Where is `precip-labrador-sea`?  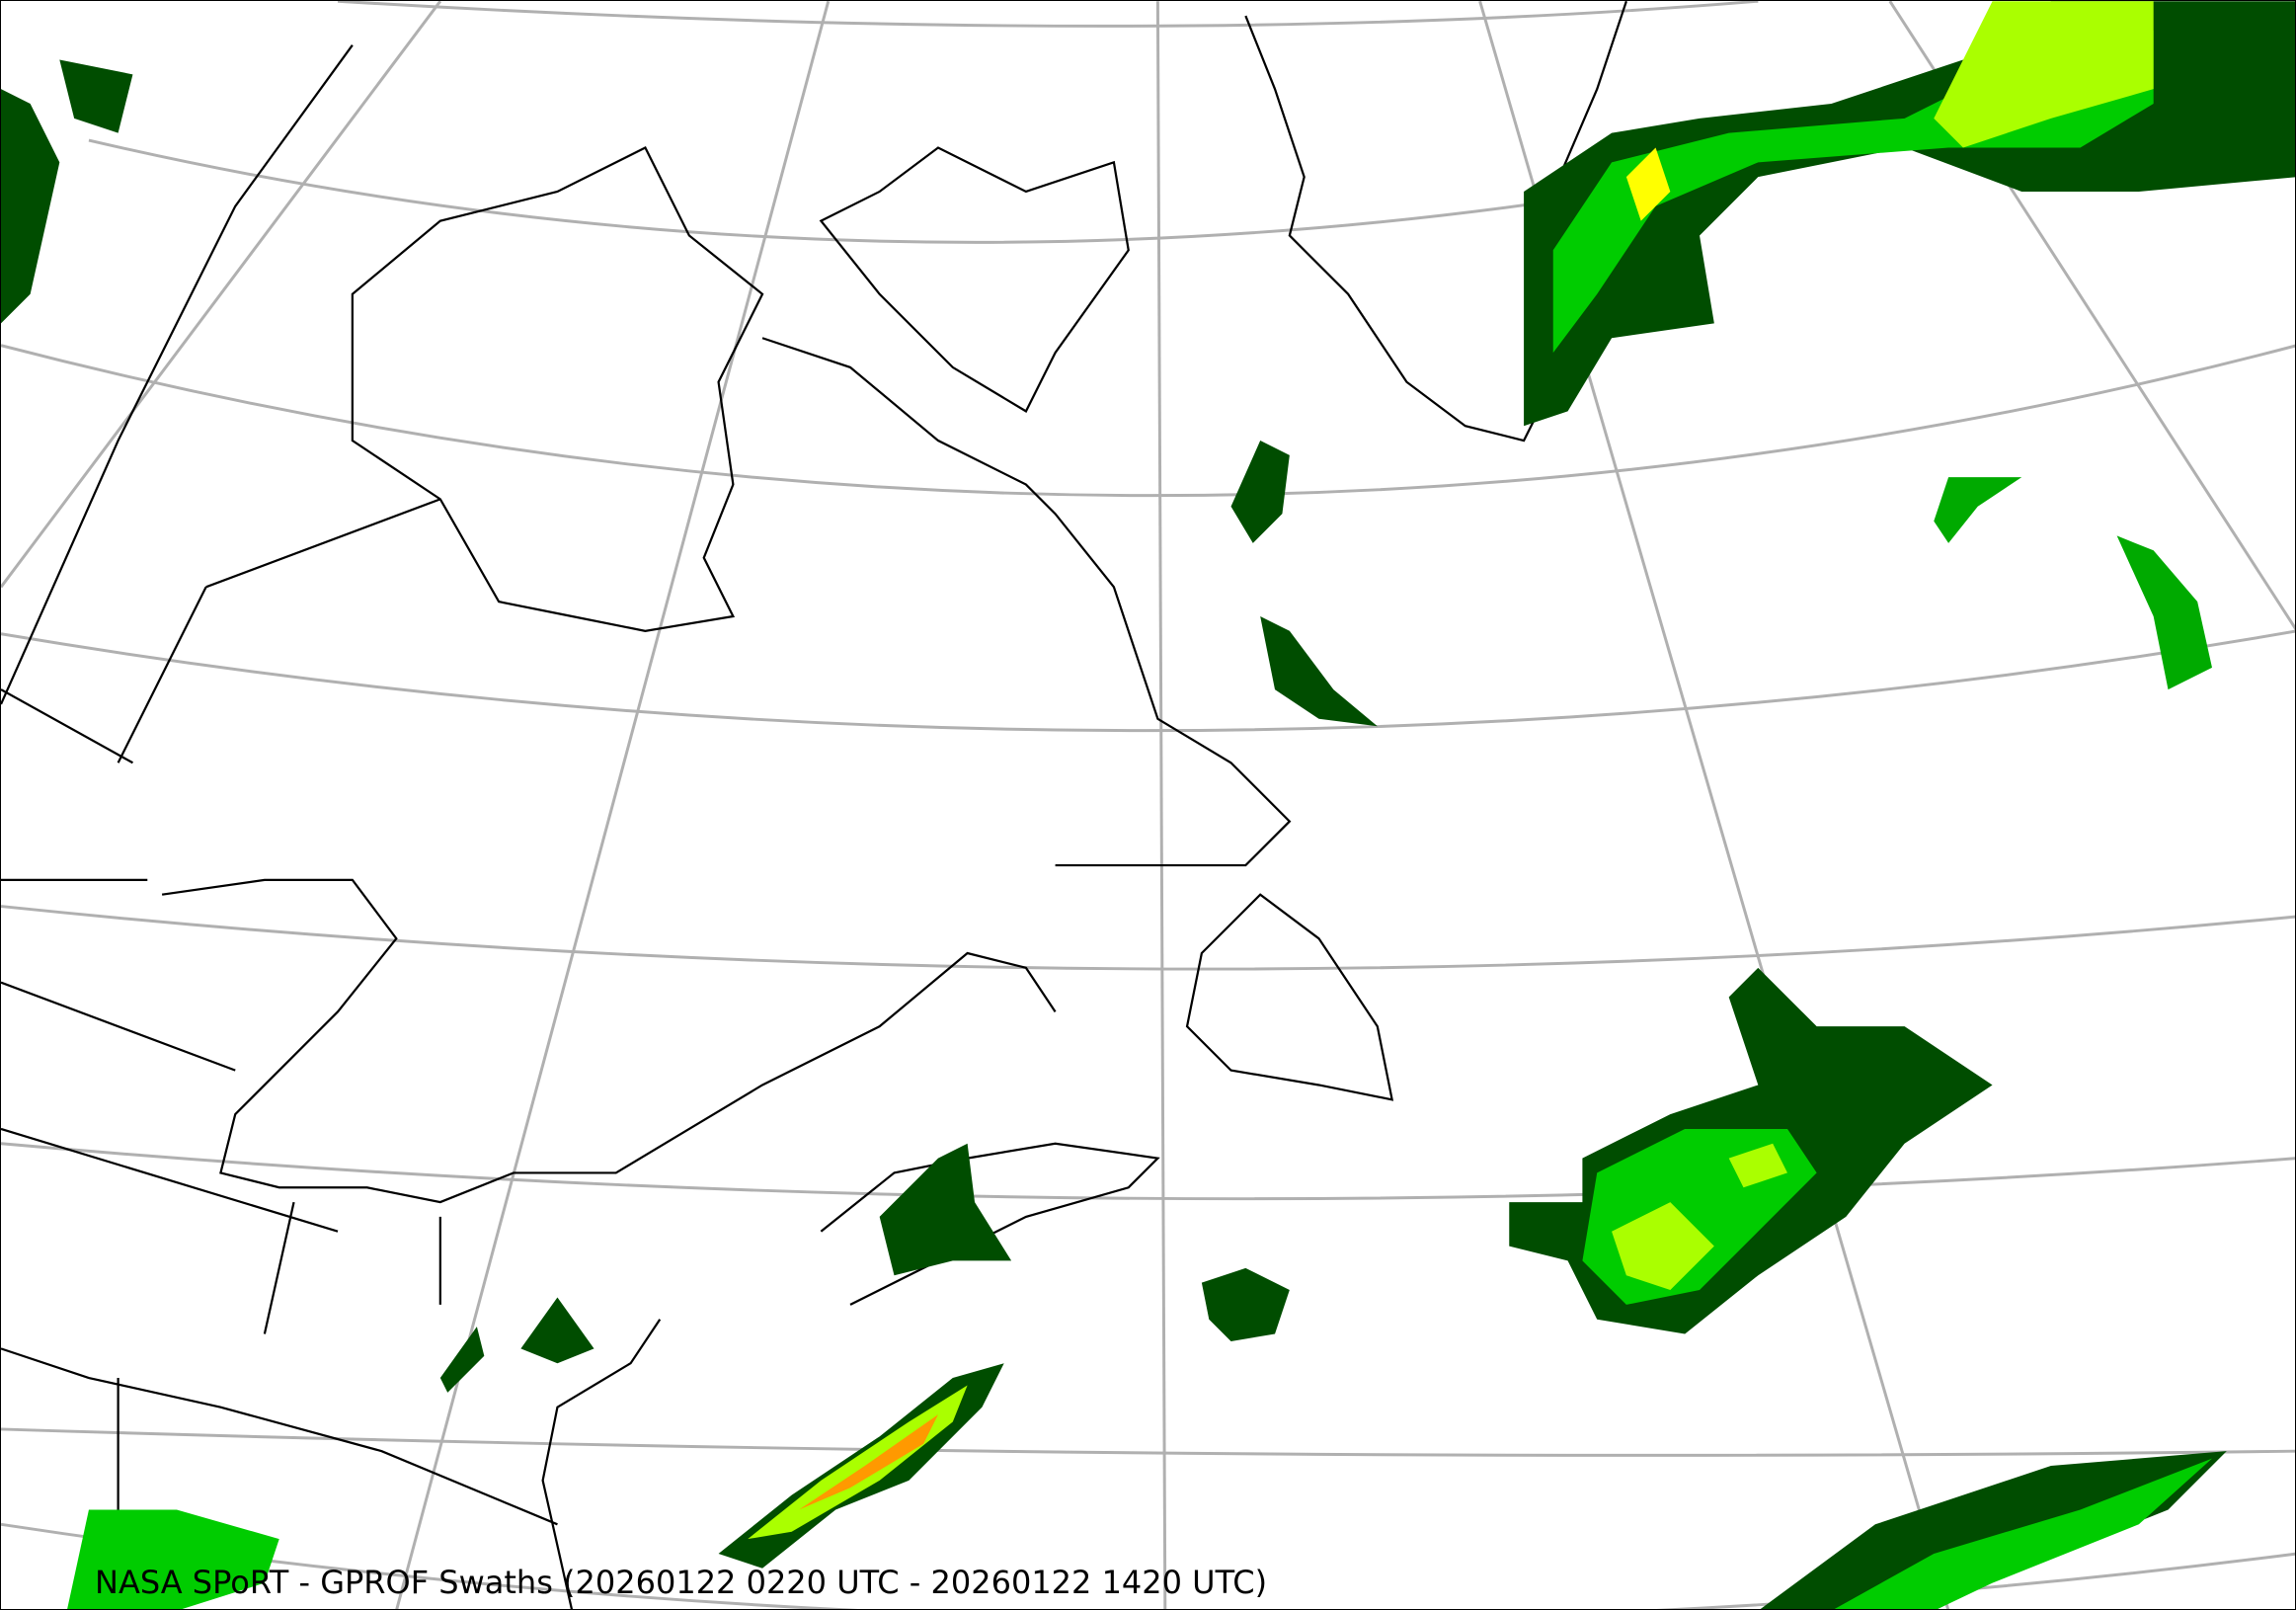
precip-labrador-sea is located at coordinates (1290, 891).